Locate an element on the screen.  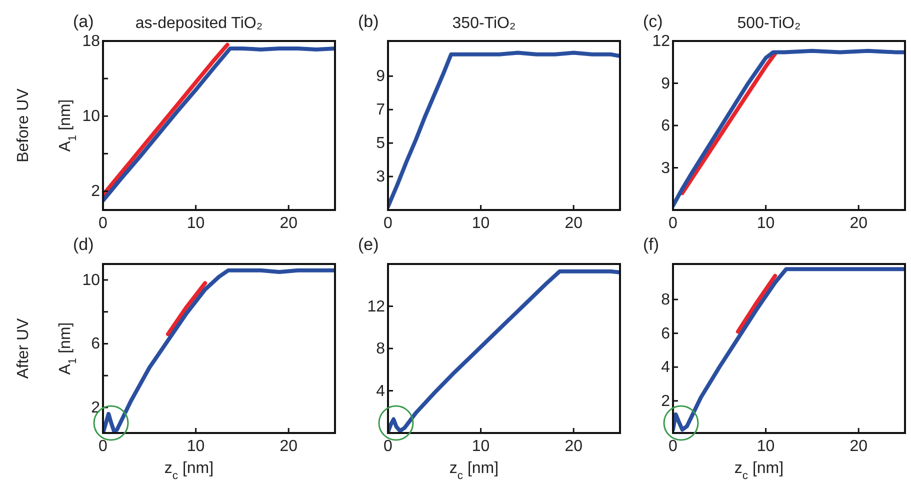
chart-title: 350-TiO₂ is located at coordinates (484, 23).